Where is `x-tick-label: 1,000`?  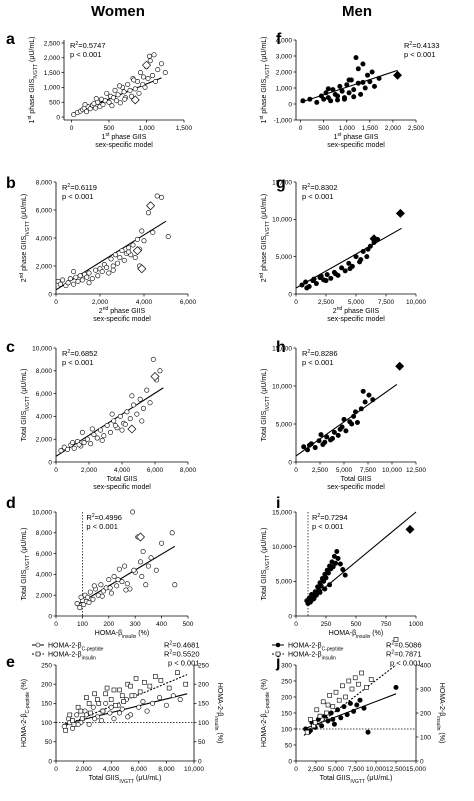
x-tick-label: 1,000 is located at coordinates (146, 128).